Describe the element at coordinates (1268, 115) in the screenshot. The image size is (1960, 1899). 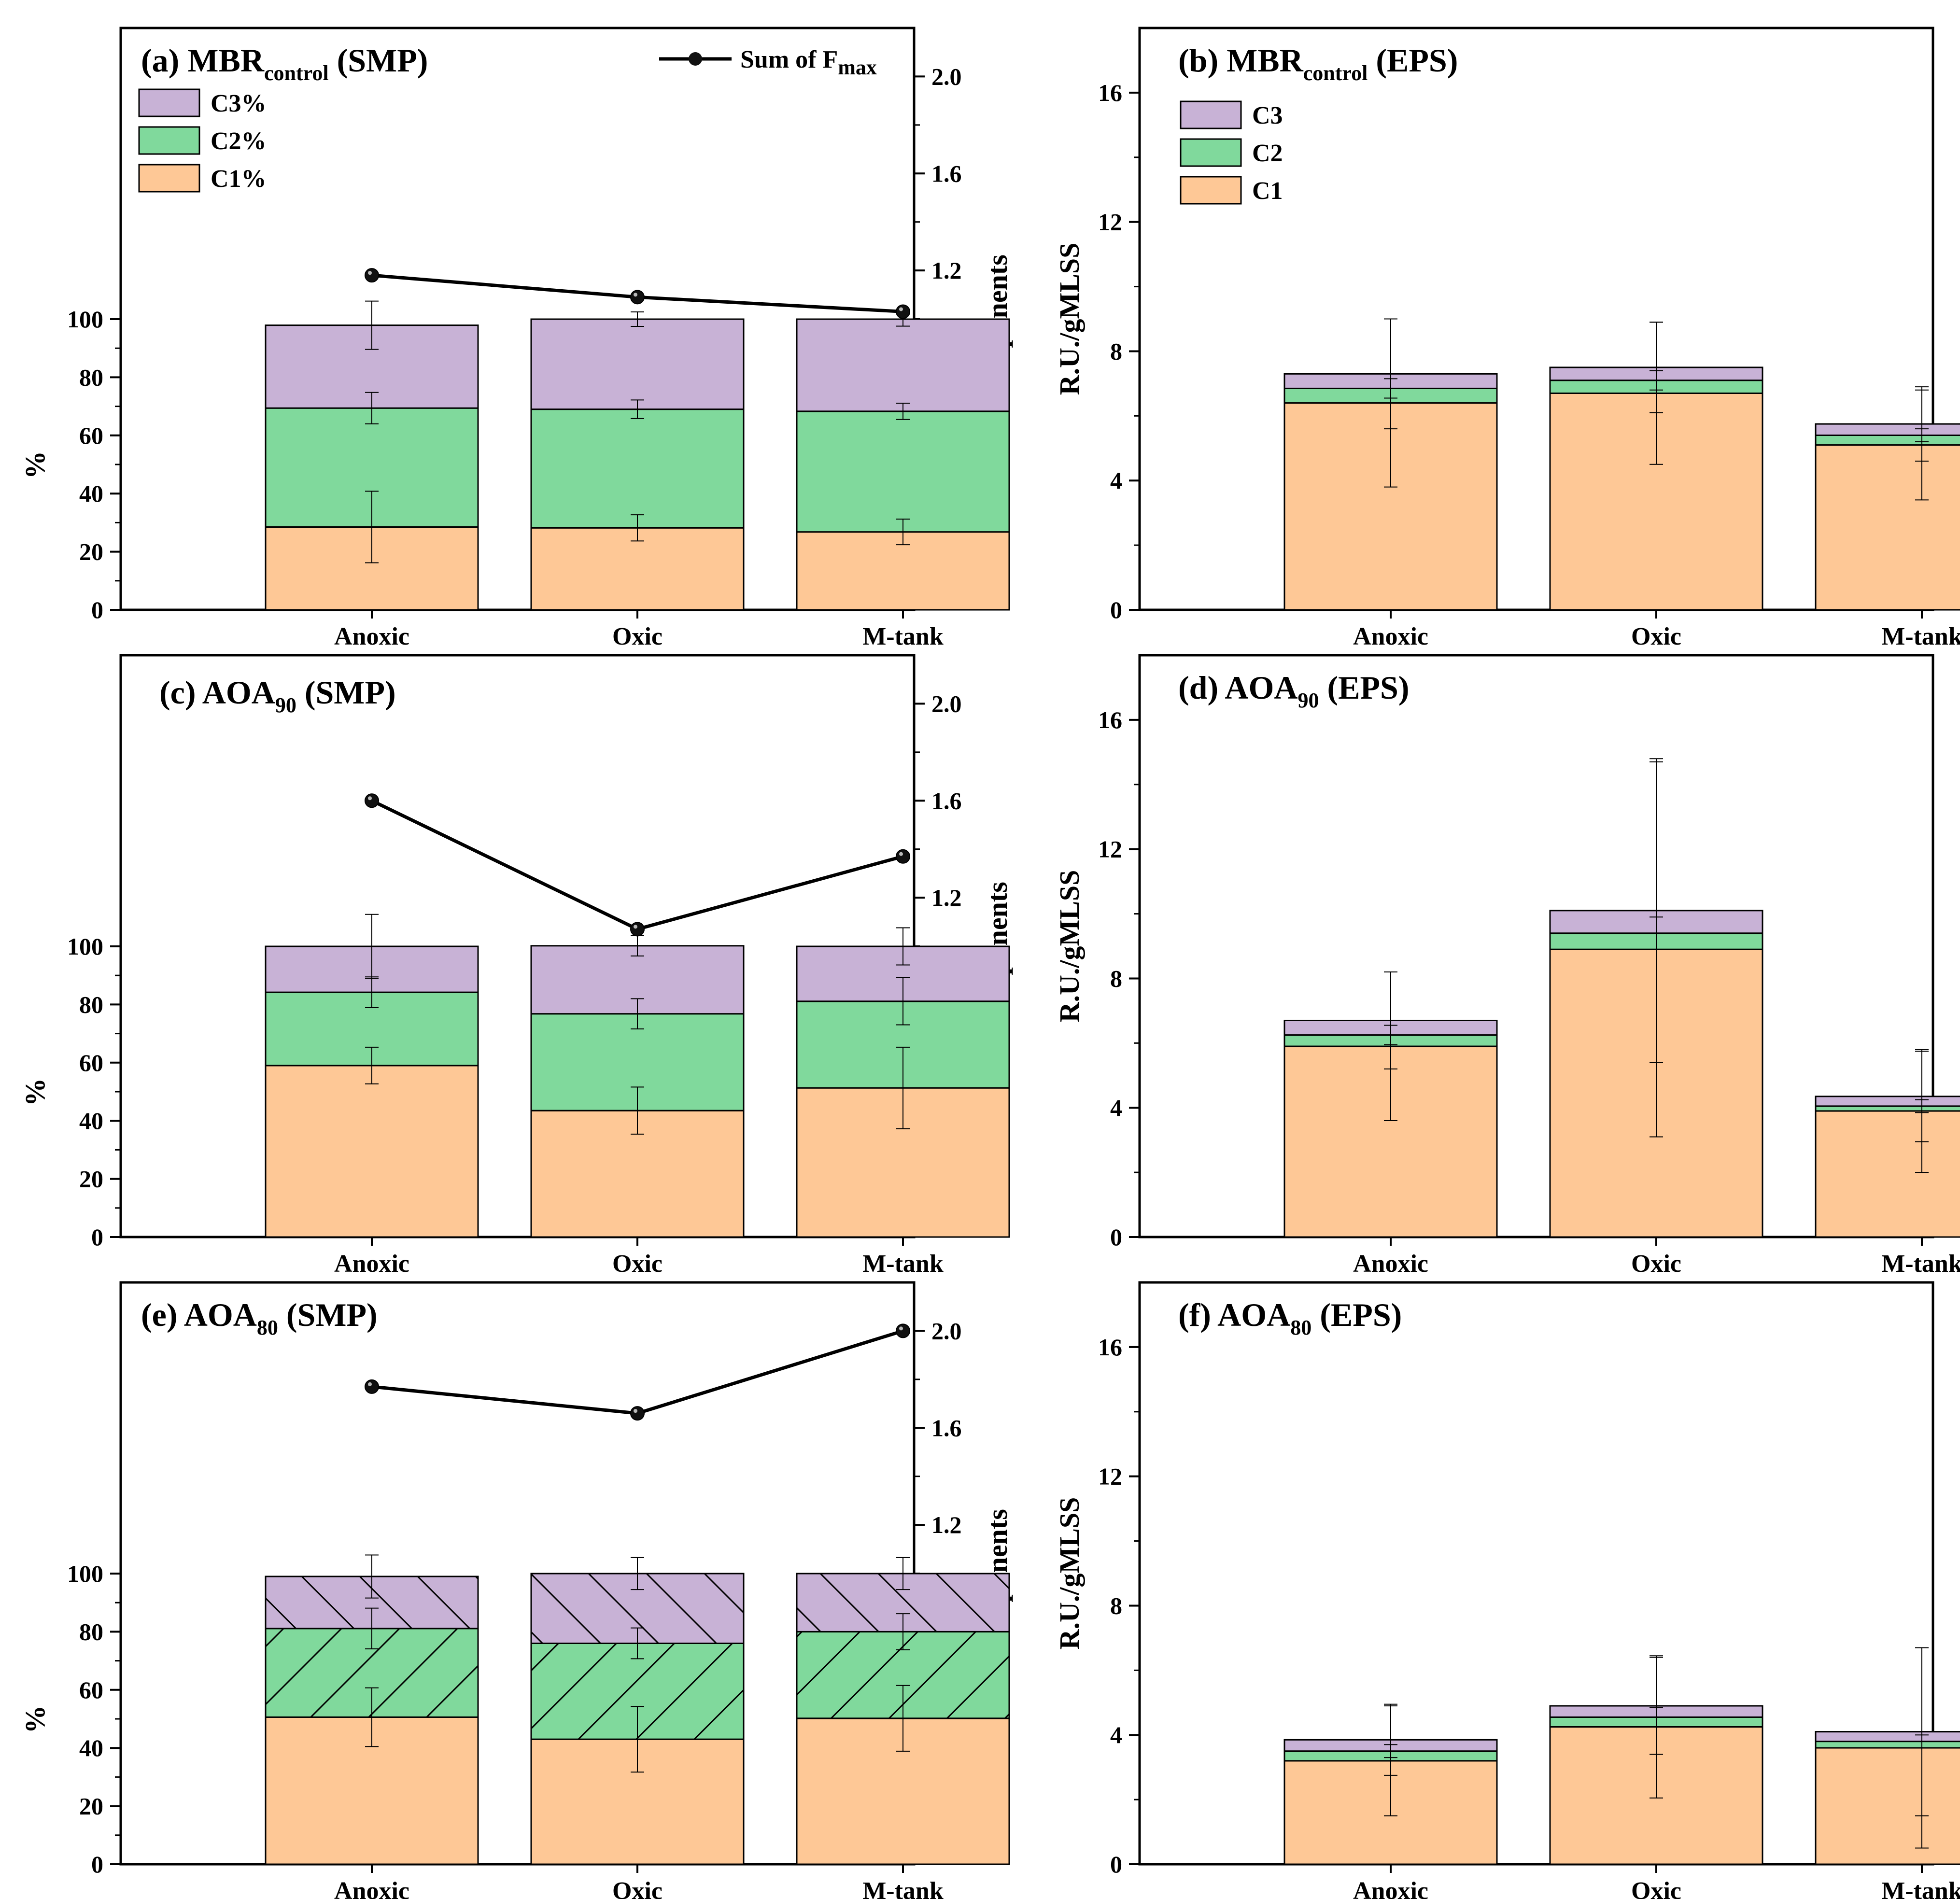
I see `legend-label: C3` at that location.